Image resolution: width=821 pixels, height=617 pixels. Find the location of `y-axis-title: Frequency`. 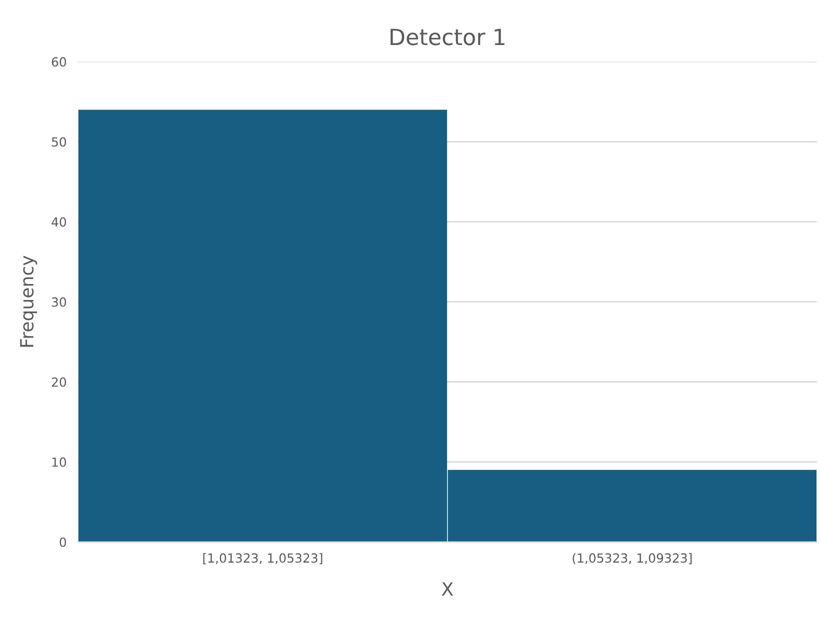

y-axis-title: Frequency is located at coordinates (29, 301).